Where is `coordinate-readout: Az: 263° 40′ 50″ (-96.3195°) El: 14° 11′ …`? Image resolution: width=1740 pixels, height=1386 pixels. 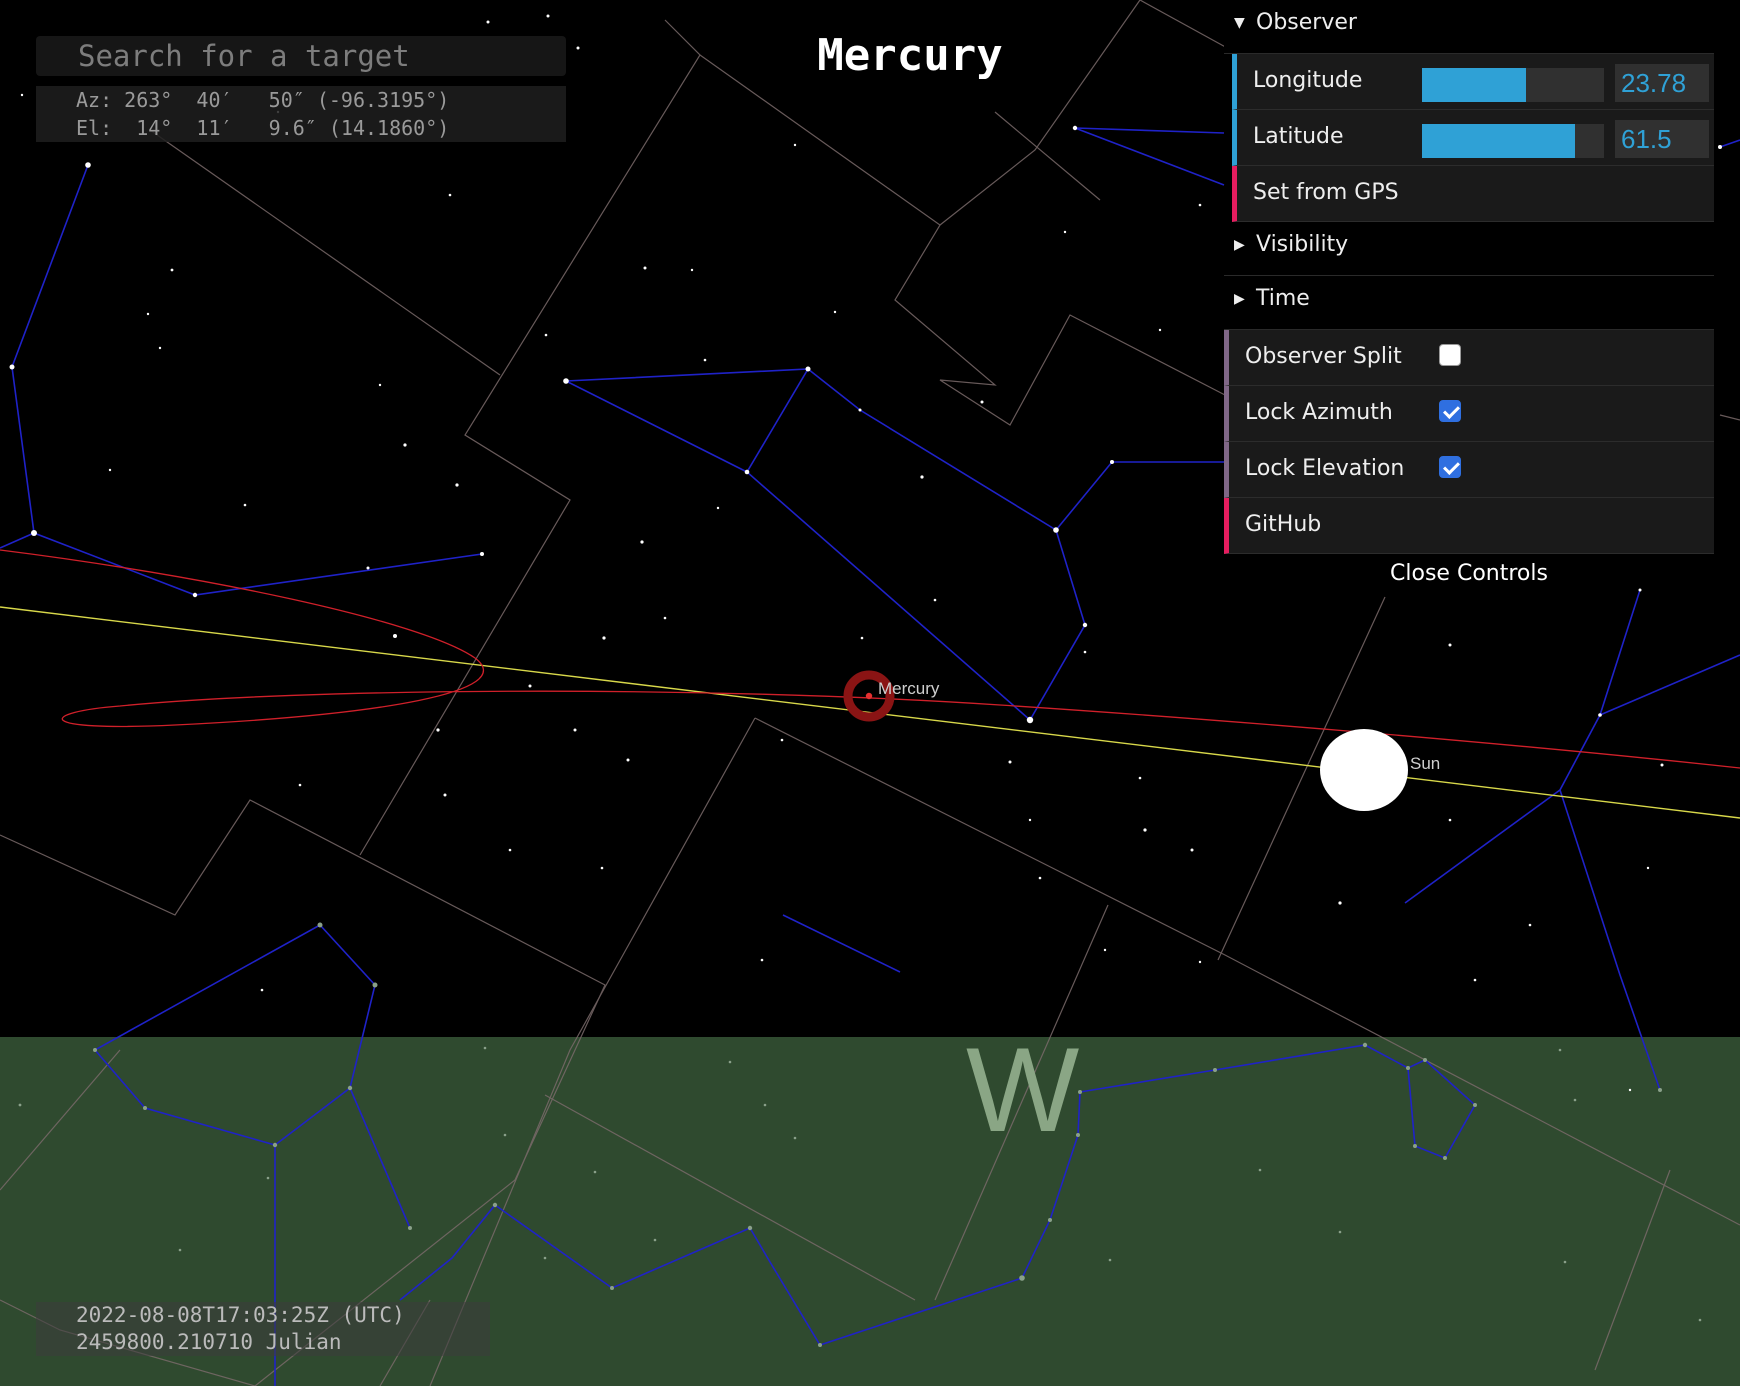 coordinate-readout: Az: 263° 40′ 50″ (-96.3195°) El: 14° 11′ … is located at coordinates (301, 114).